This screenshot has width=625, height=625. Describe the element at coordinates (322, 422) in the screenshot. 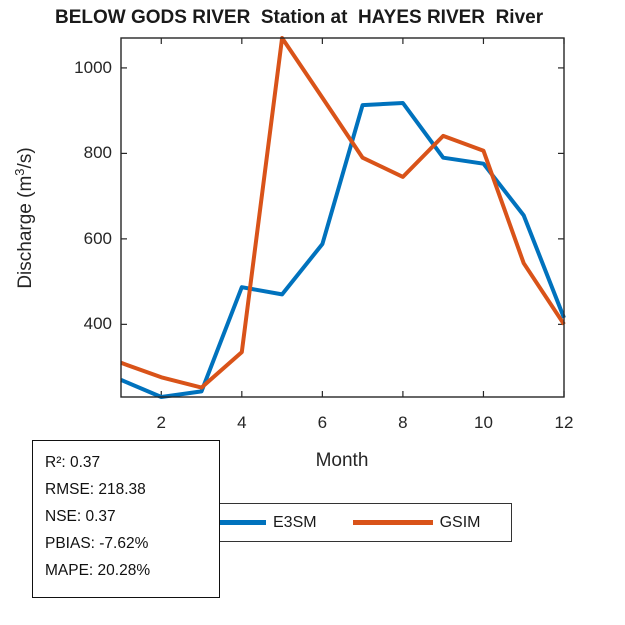

I see `x-tick-label-6: 6` at that location.